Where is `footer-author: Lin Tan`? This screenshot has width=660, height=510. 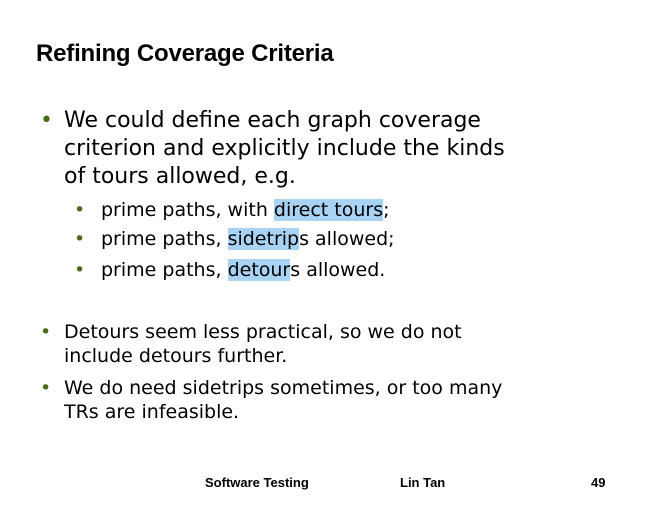 footer-author: Lin Tan is located at coordinates (423, 482).